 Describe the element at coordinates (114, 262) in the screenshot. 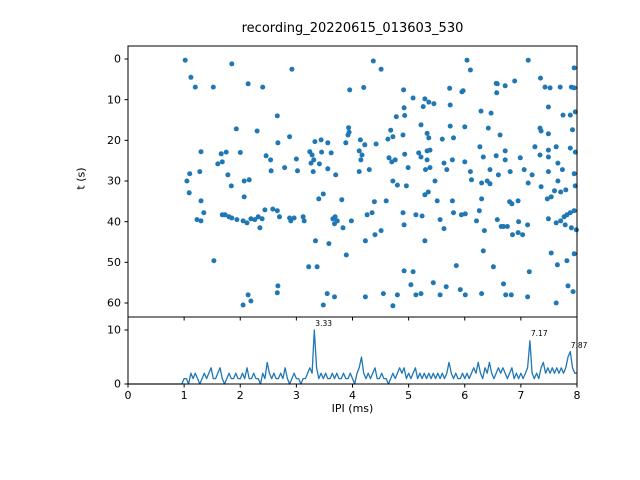

I see `y-tick-label: 50` at that location.